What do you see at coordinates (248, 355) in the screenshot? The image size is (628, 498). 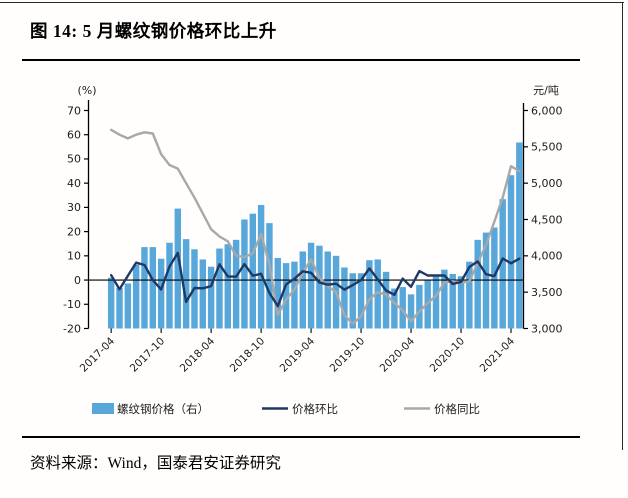 I see `x-tick-label: 2018-10` at bounding box center [248, 355].